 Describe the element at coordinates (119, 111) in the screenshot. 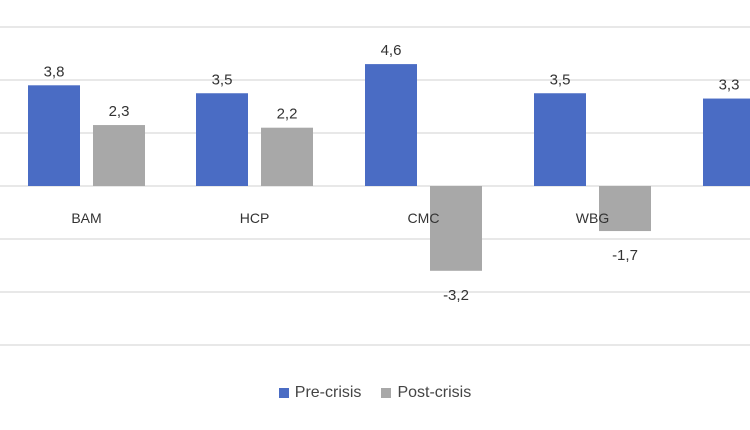

I see `data-label-post-0: 2,3` at that location.